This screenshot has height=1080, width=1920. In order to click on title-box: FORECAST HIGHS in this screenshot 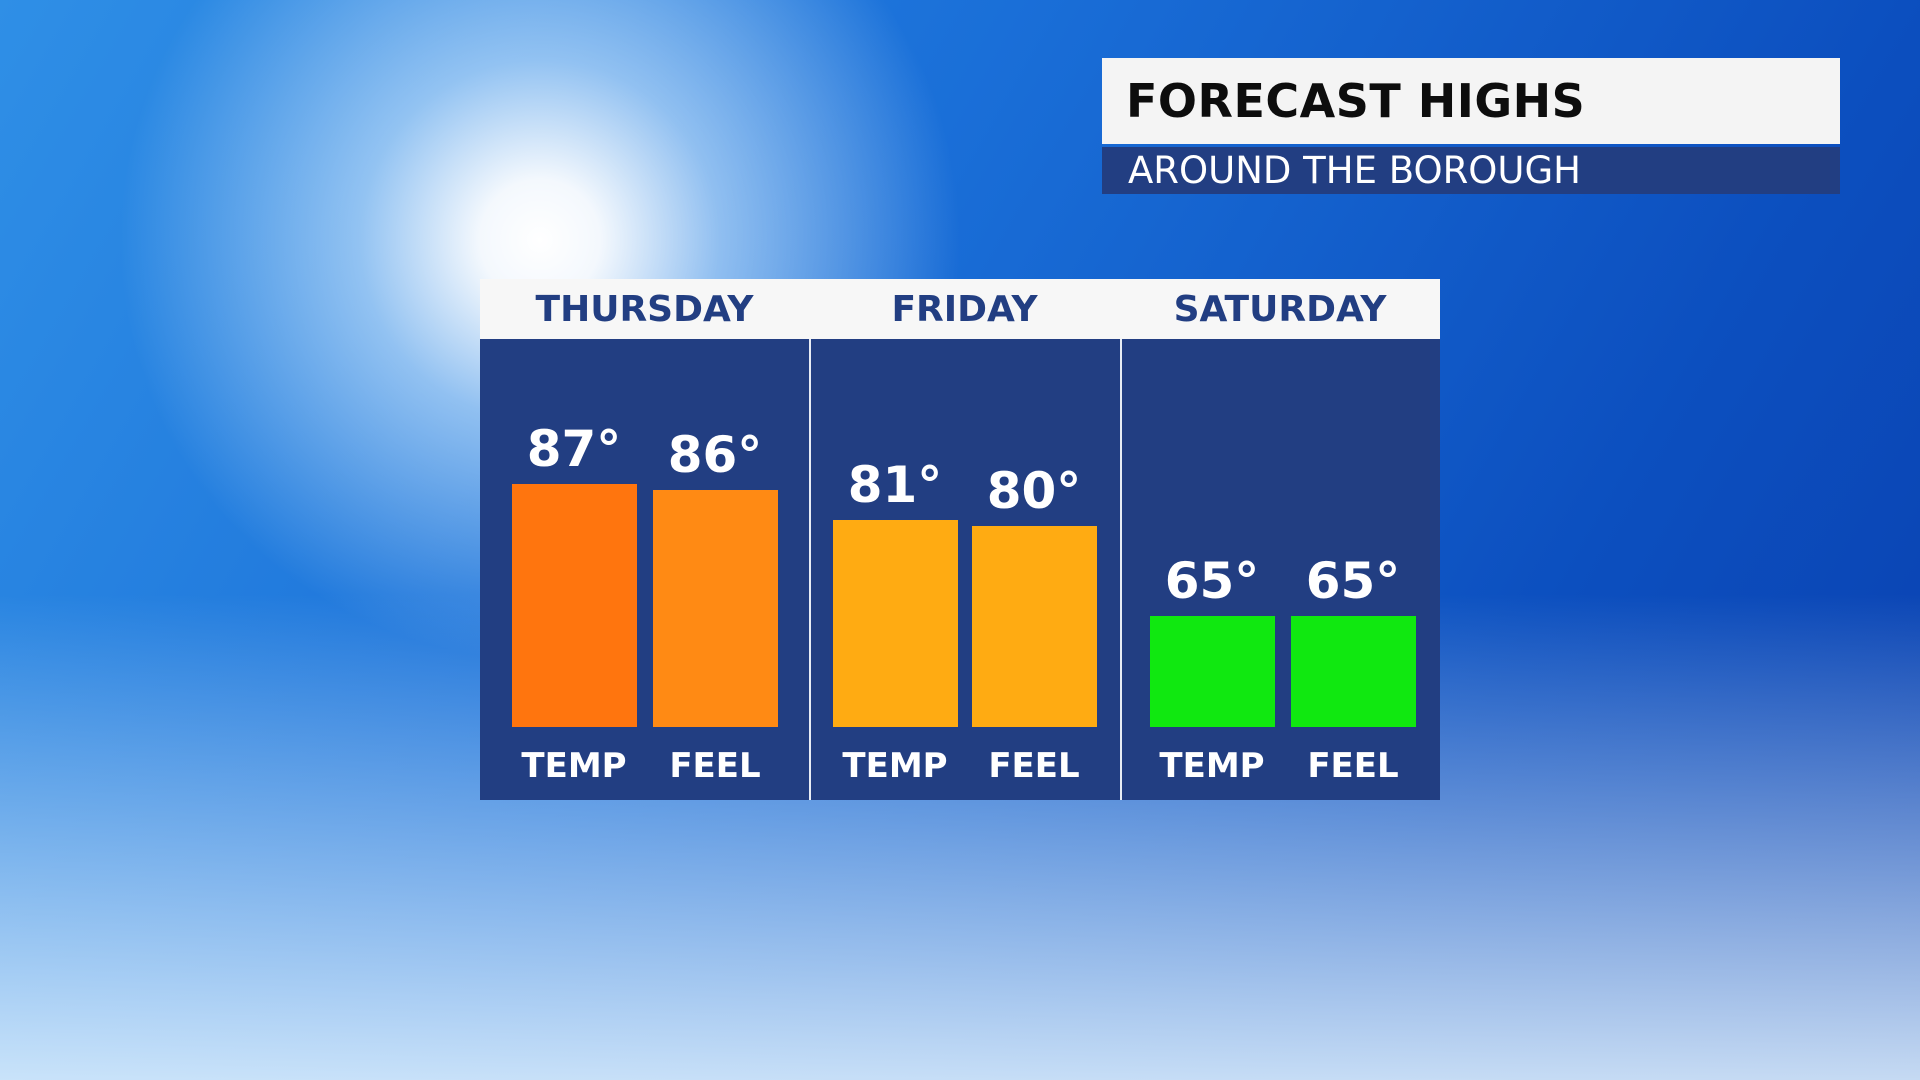, I will do `click(1471, 101)`.